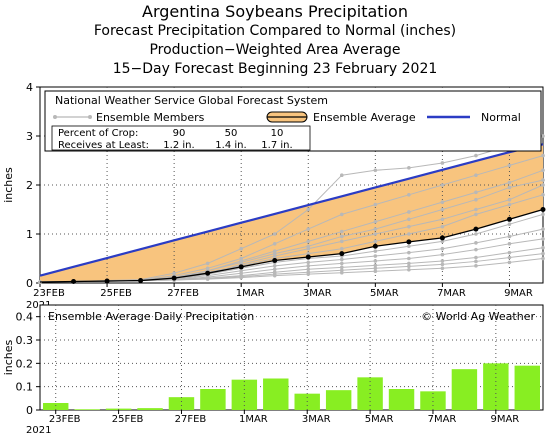 The height and width of the screenshot is (435, 550). I want to click on x-tick-label: 23FEB, so click(49, 293).